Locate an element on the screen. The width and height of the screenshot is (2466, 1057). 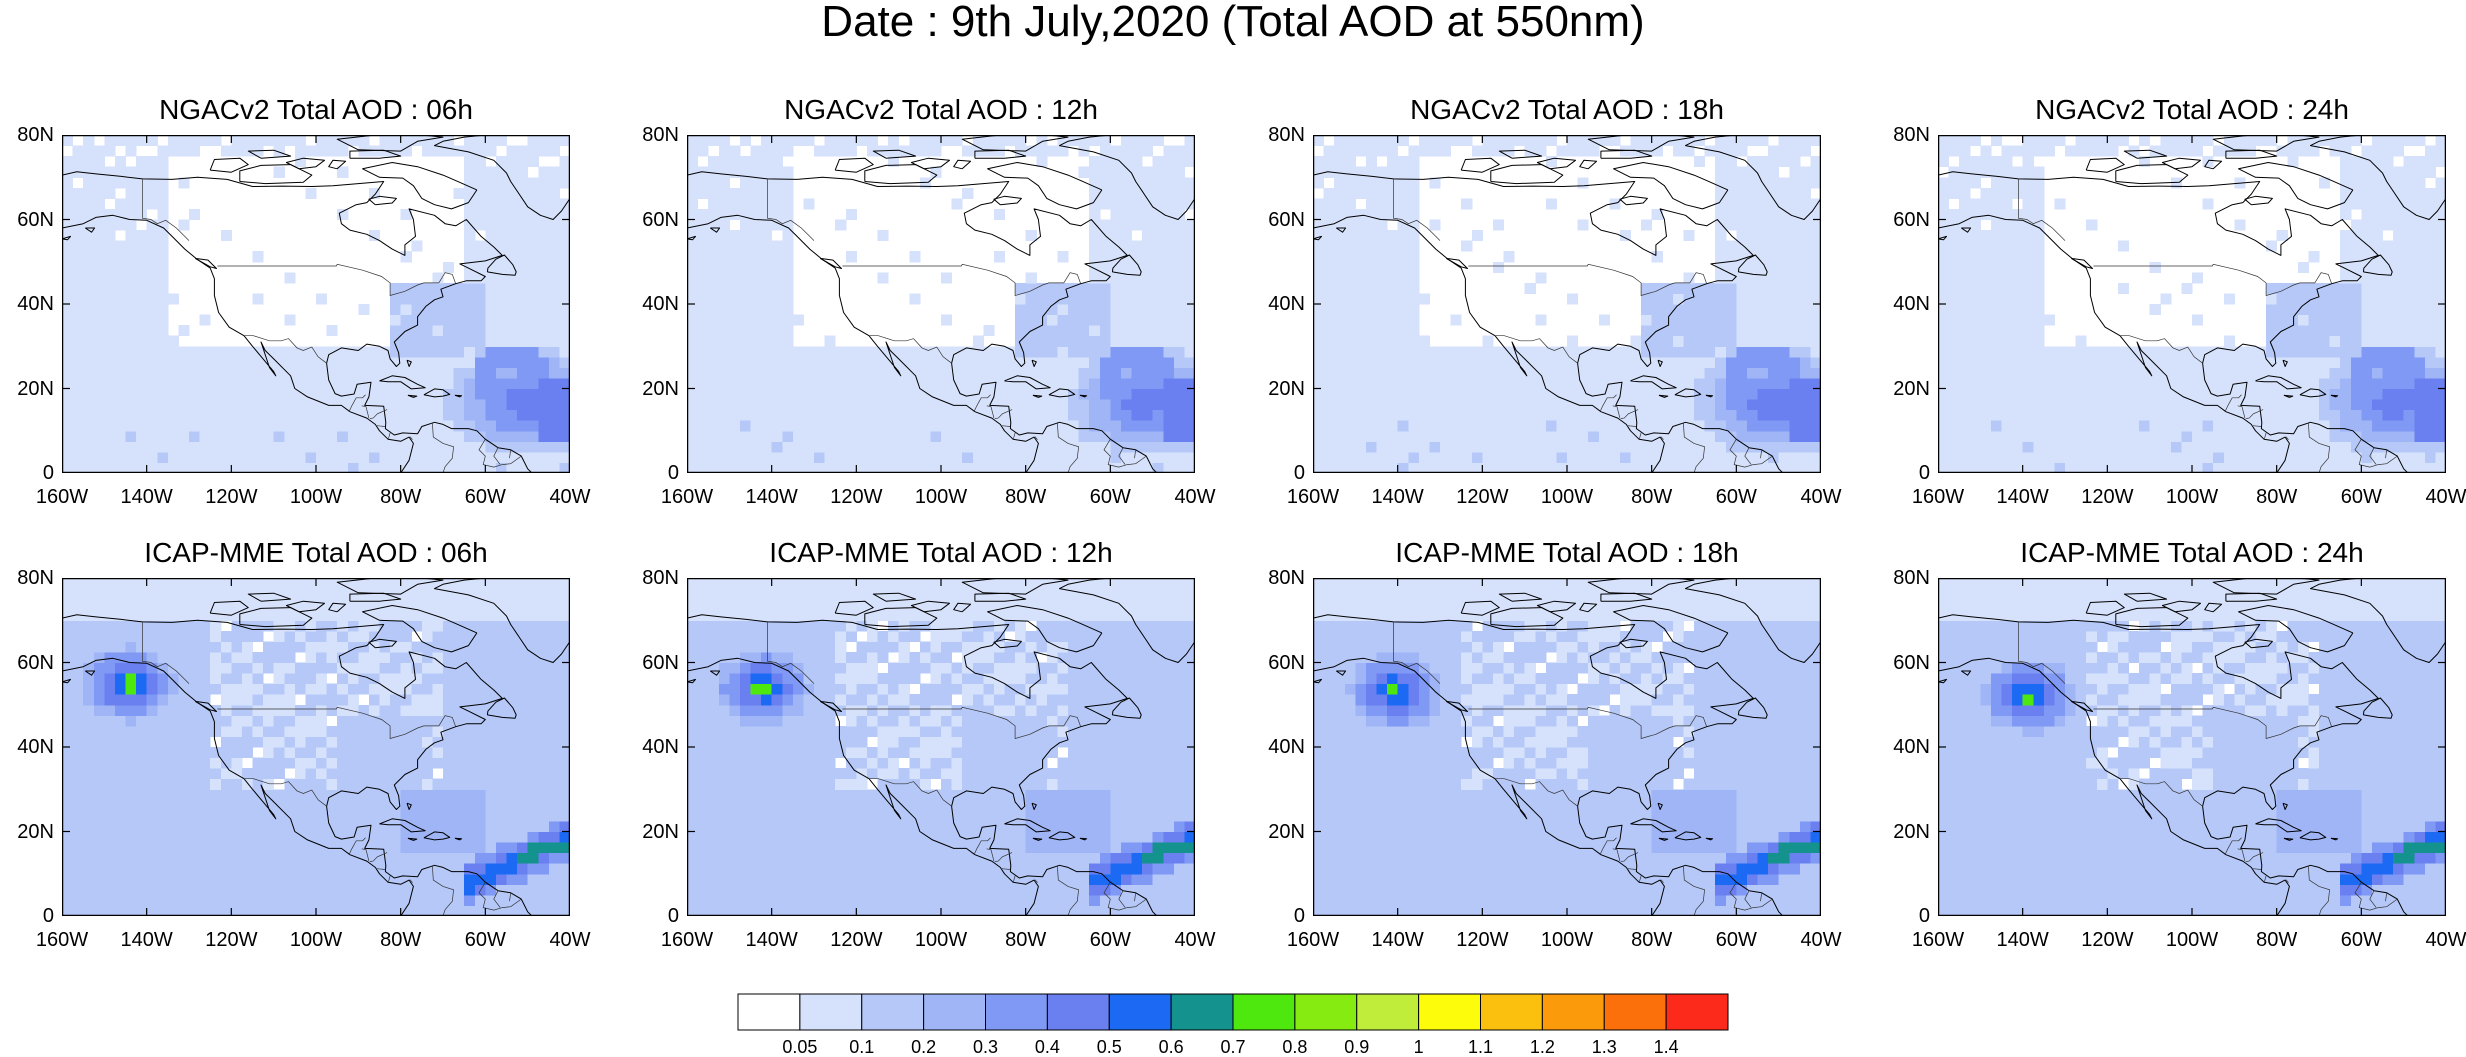
colorbar-label: 0.8 is located at coordinates (1295, 1047).